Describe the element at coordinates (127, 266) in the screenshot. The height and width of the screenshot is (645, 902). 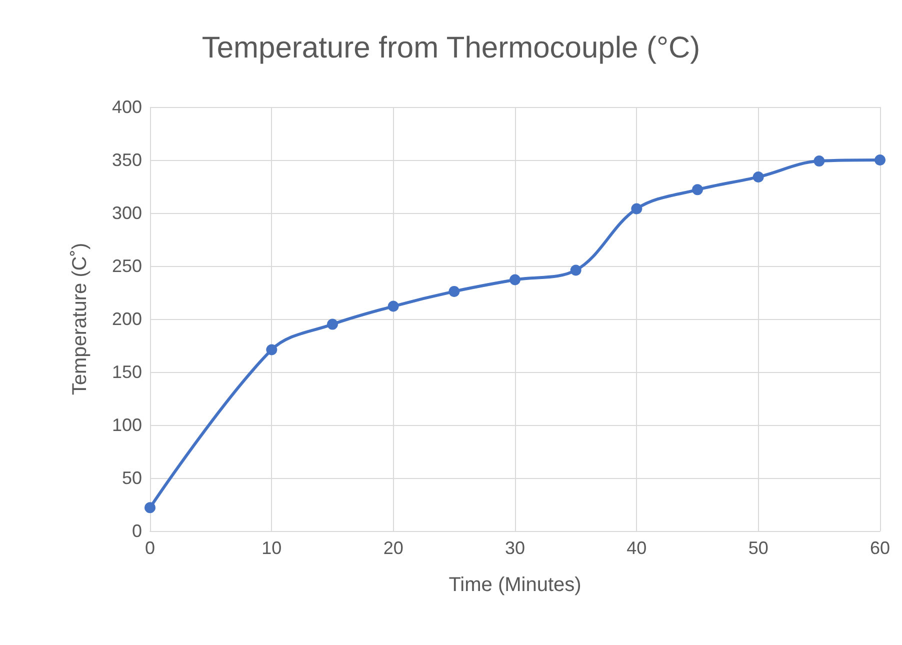
I see `y-tick-label: 250` at that location.